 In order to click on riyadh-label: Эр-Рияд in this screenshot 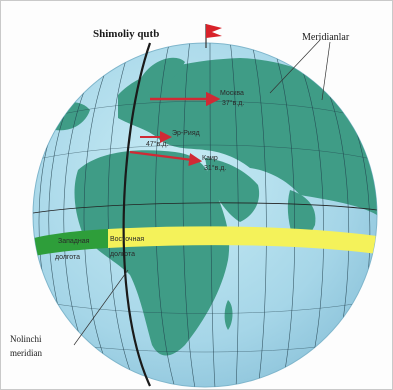, I will do `click(186, 133)`.